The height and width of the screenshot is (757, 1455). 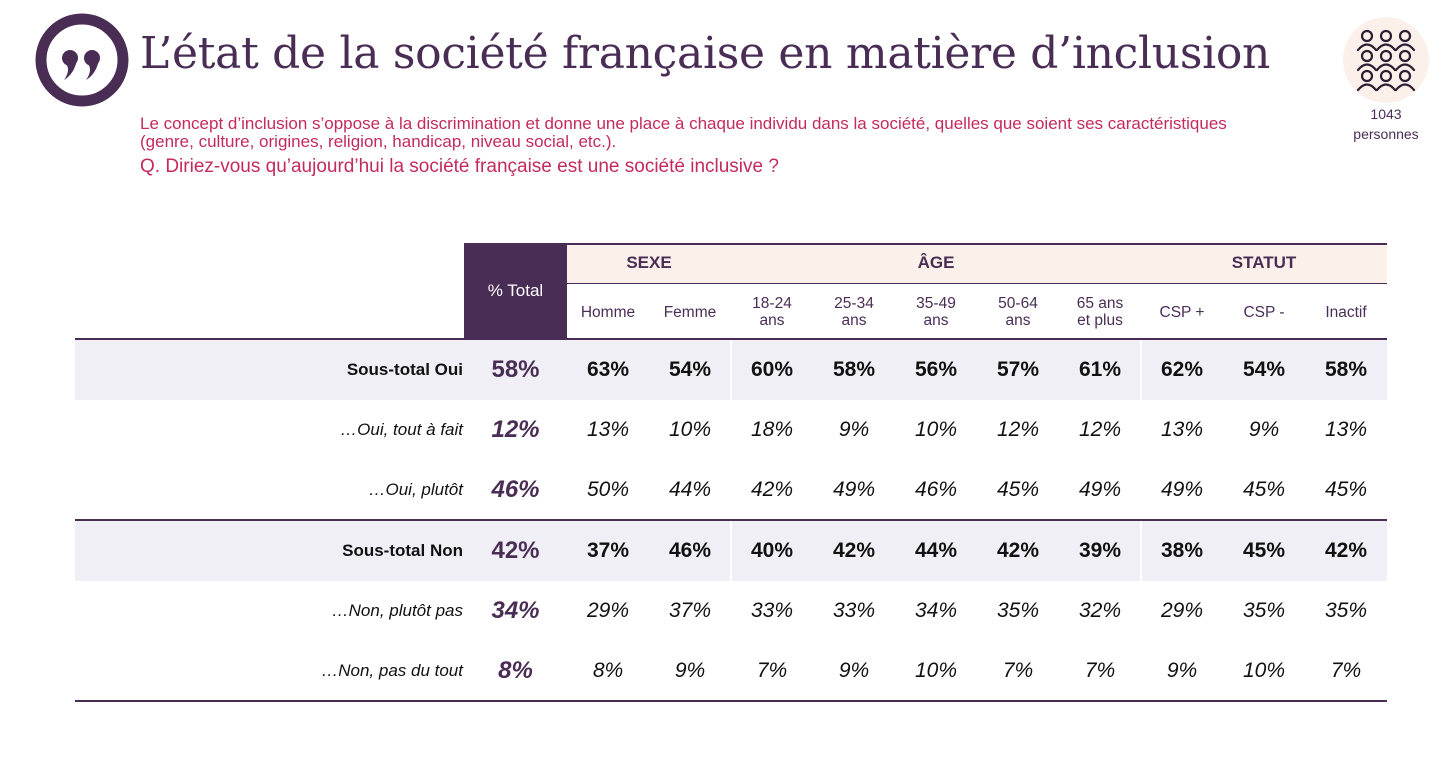 I want to click on column-header: Homme, so click(x=608, y=312).